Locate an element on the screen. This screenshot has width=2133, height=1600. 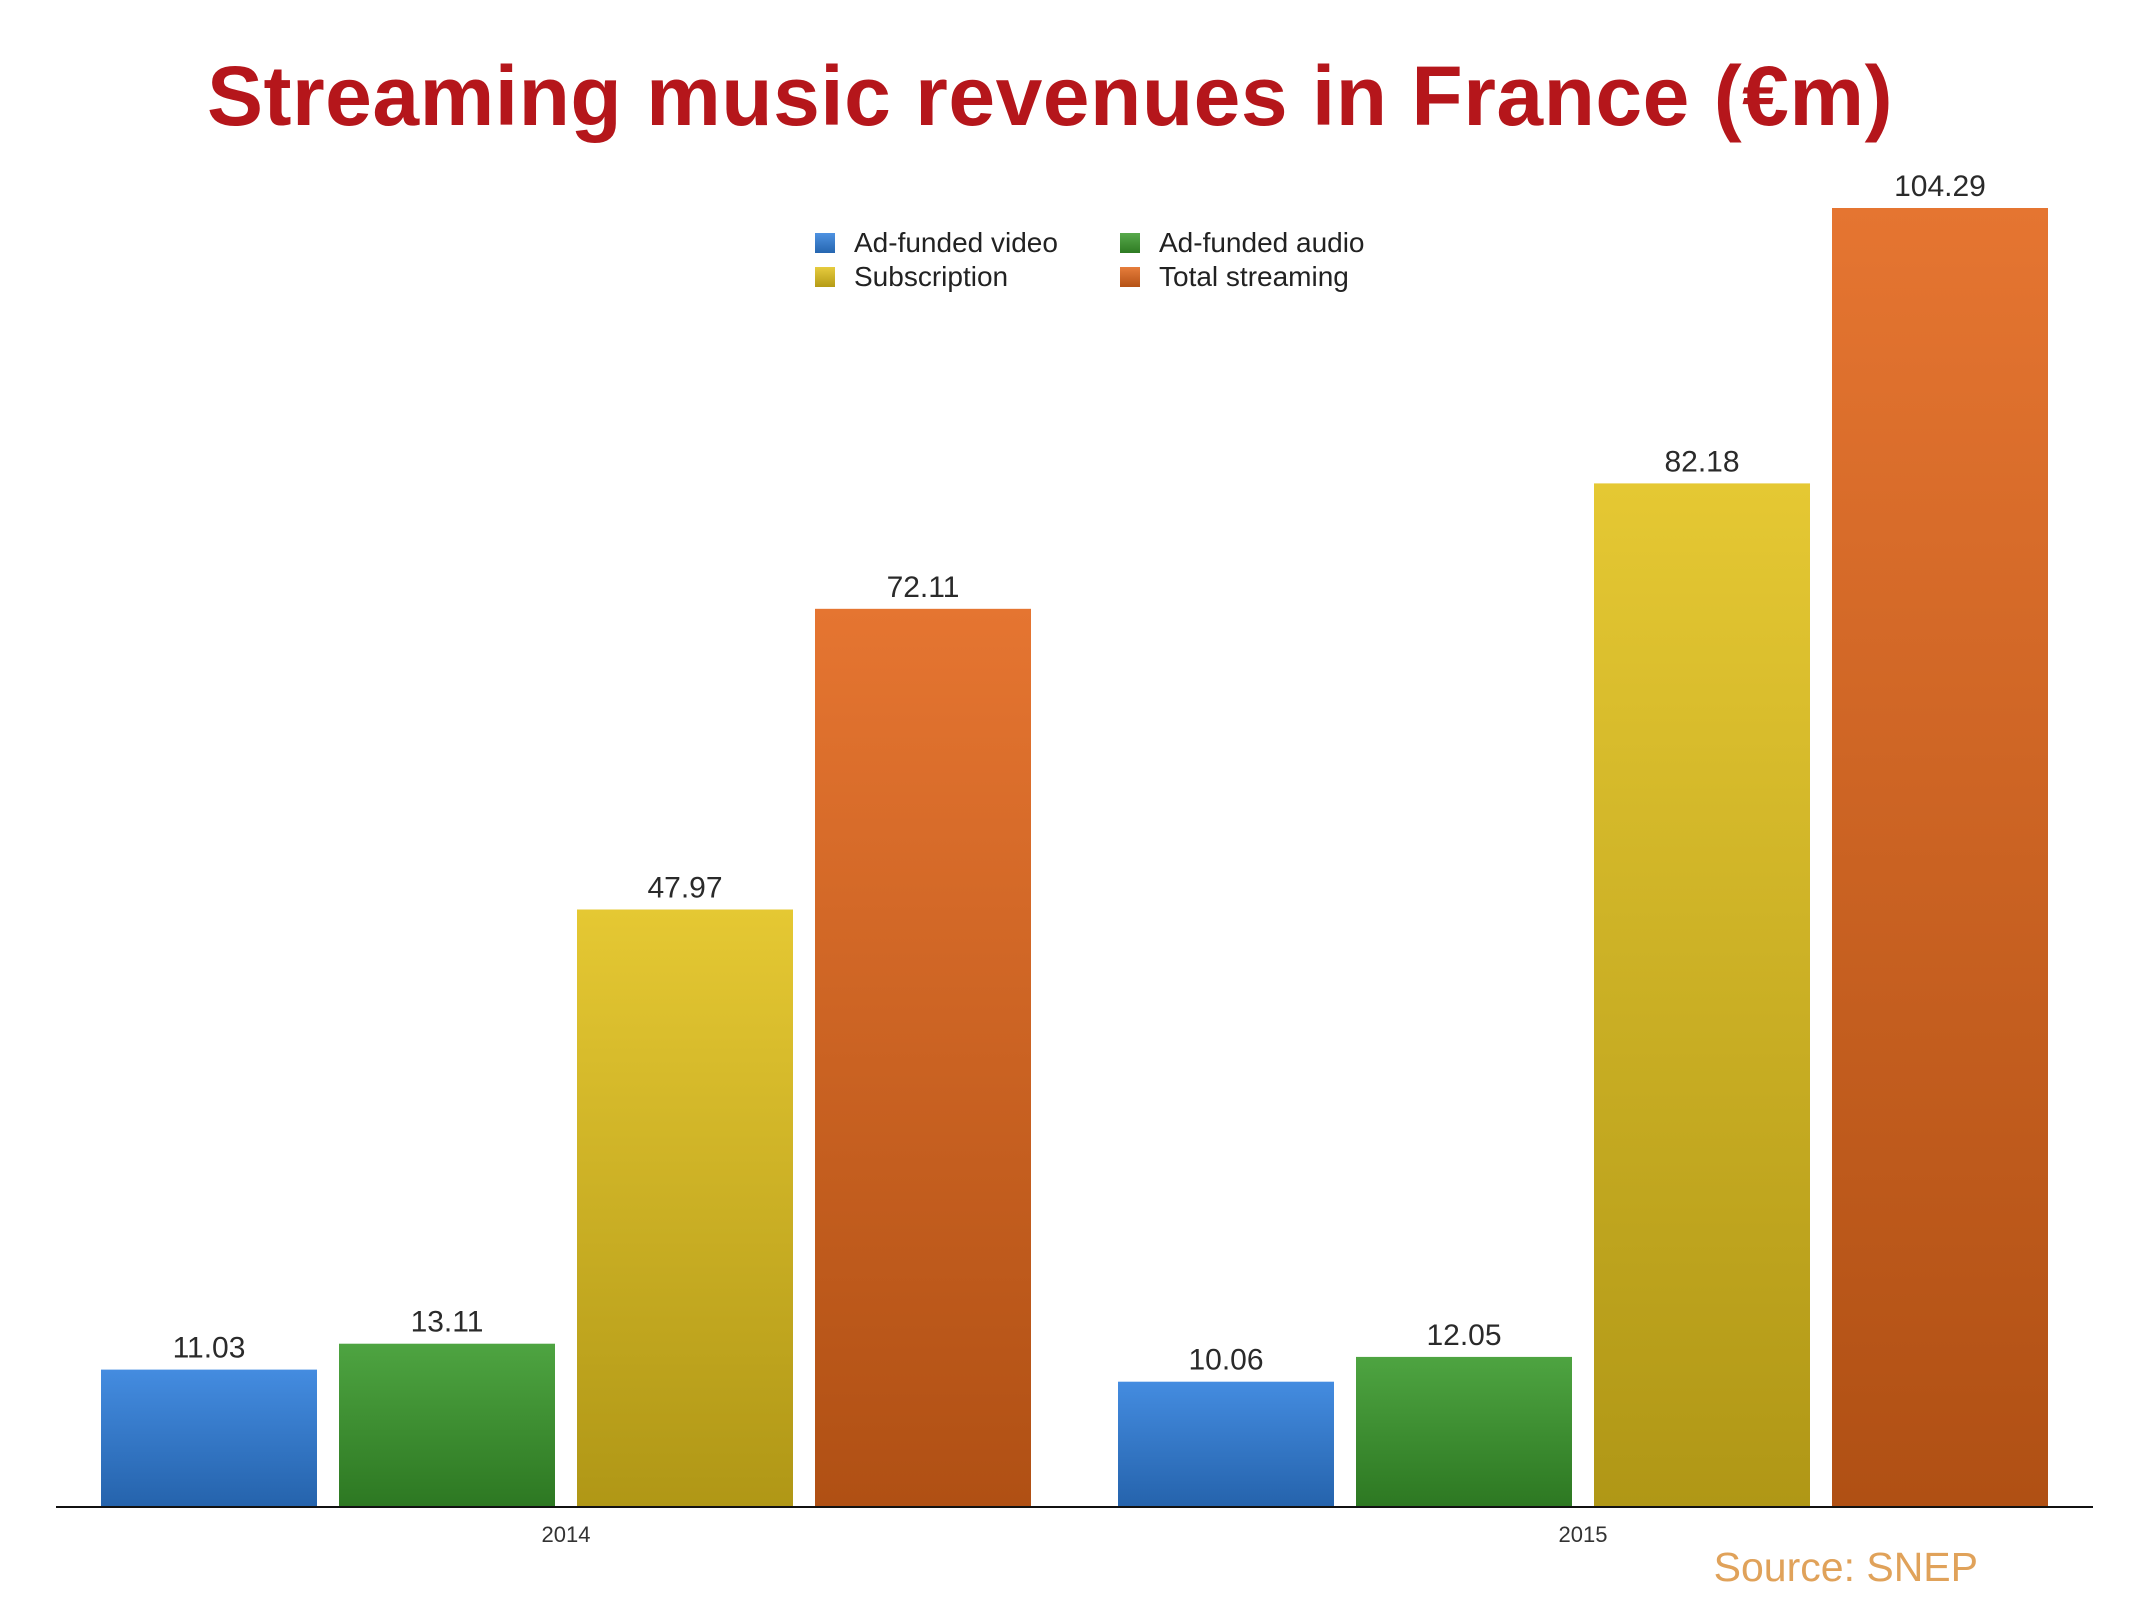
legend-label-ad-funded-audio: Ad-funded audio is located at coordinates (1262, 242).